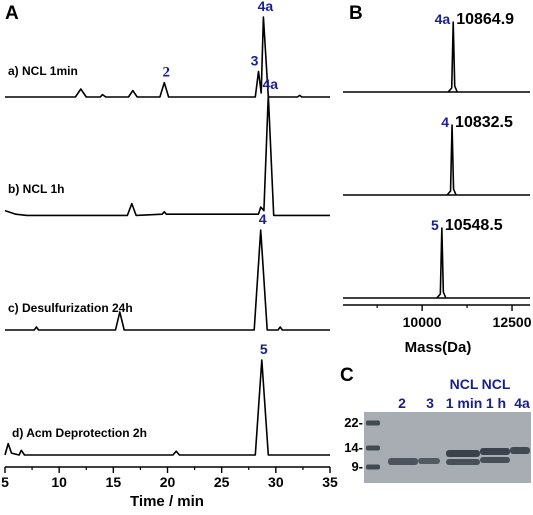 This screenshot has height=515, width=533. Describe the element at coordinates (330, 482) in the screenshot. I see `time-tick-label: 35` at that location.